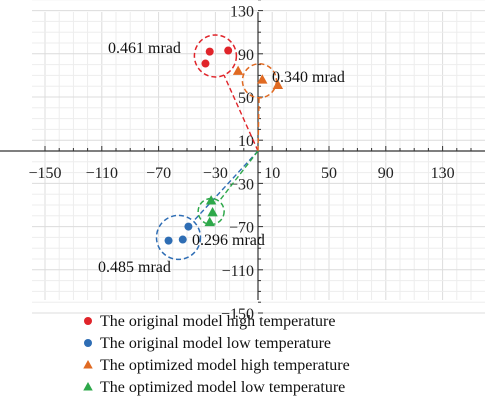 This screenshot has width=485, height=417. Describe the element at coordinates (217, 321) in the screenshot. I see `legend-label: The original model high temperature` at that location.